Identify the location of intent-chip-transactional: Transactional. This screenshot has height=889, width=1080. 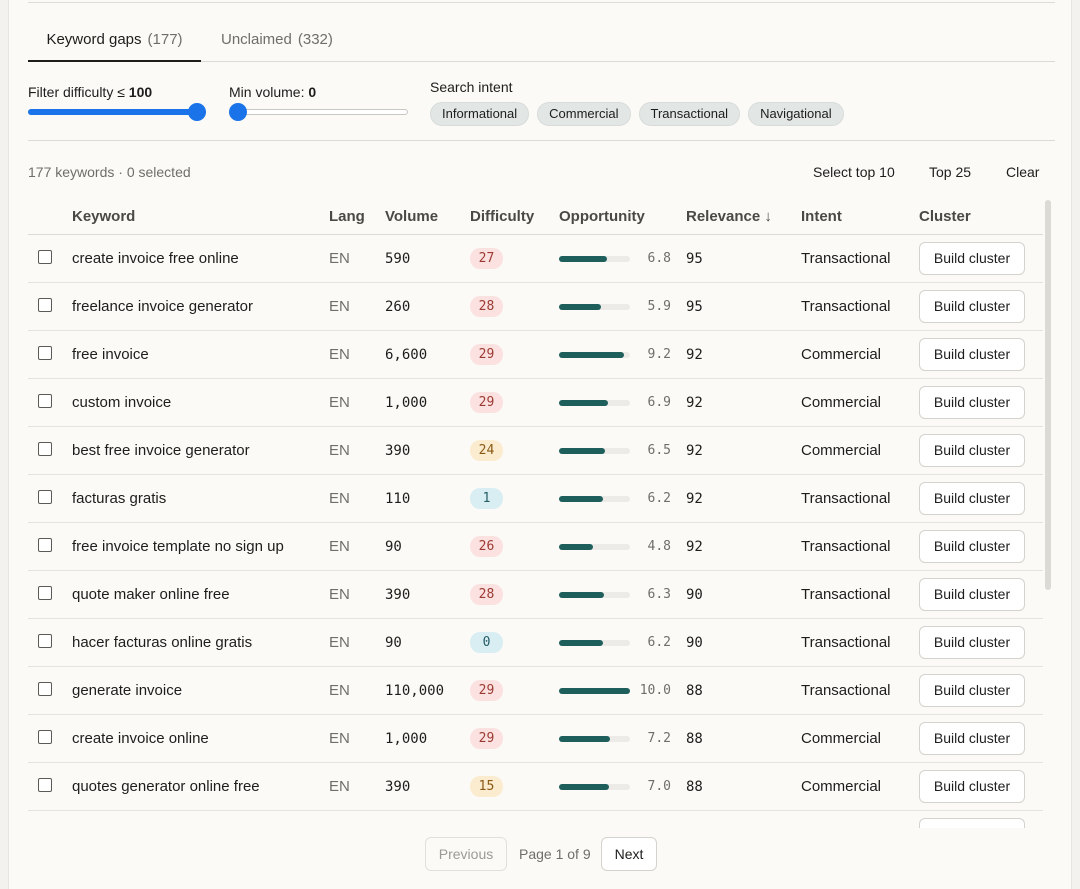
(689, 114).